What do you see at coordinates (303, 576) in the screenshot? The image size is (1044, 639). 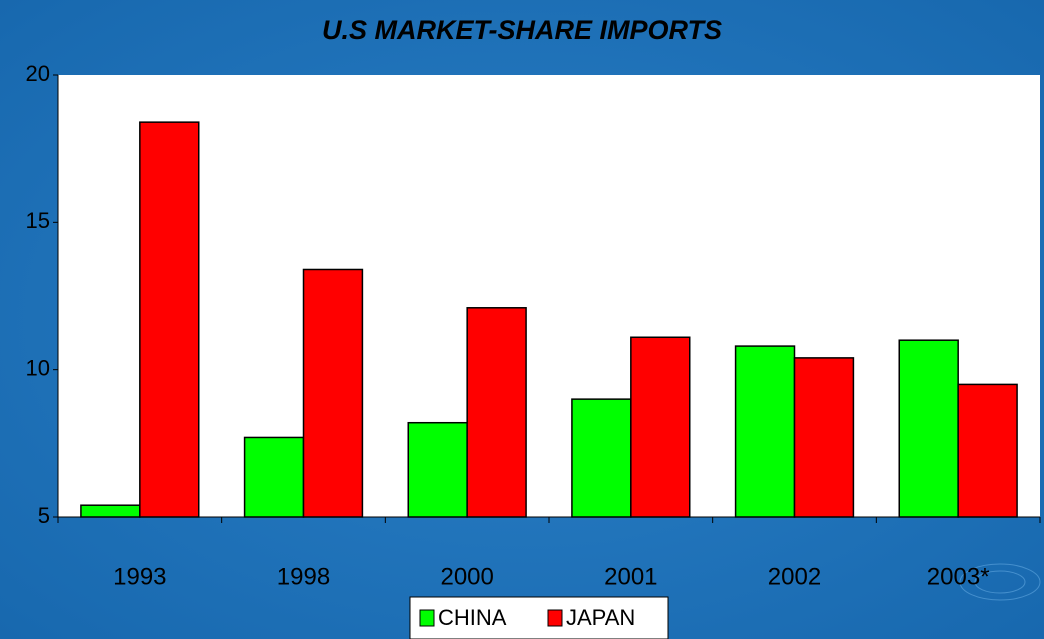 I see `x-tick-label: 1998` at bounding box center [303, 576].